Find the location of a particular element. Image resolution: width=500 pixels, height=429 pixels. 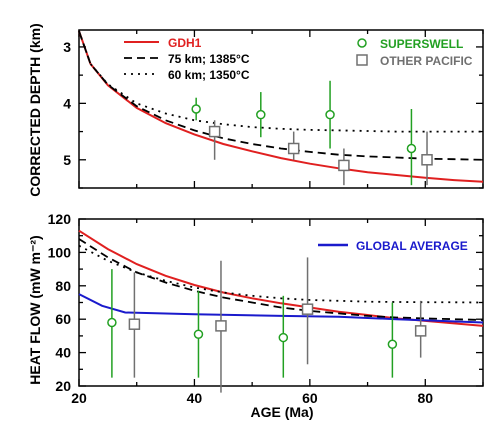

depth-y-axis-label: CORRECTED DEPTH (km) is located at coordinates (35, 109).